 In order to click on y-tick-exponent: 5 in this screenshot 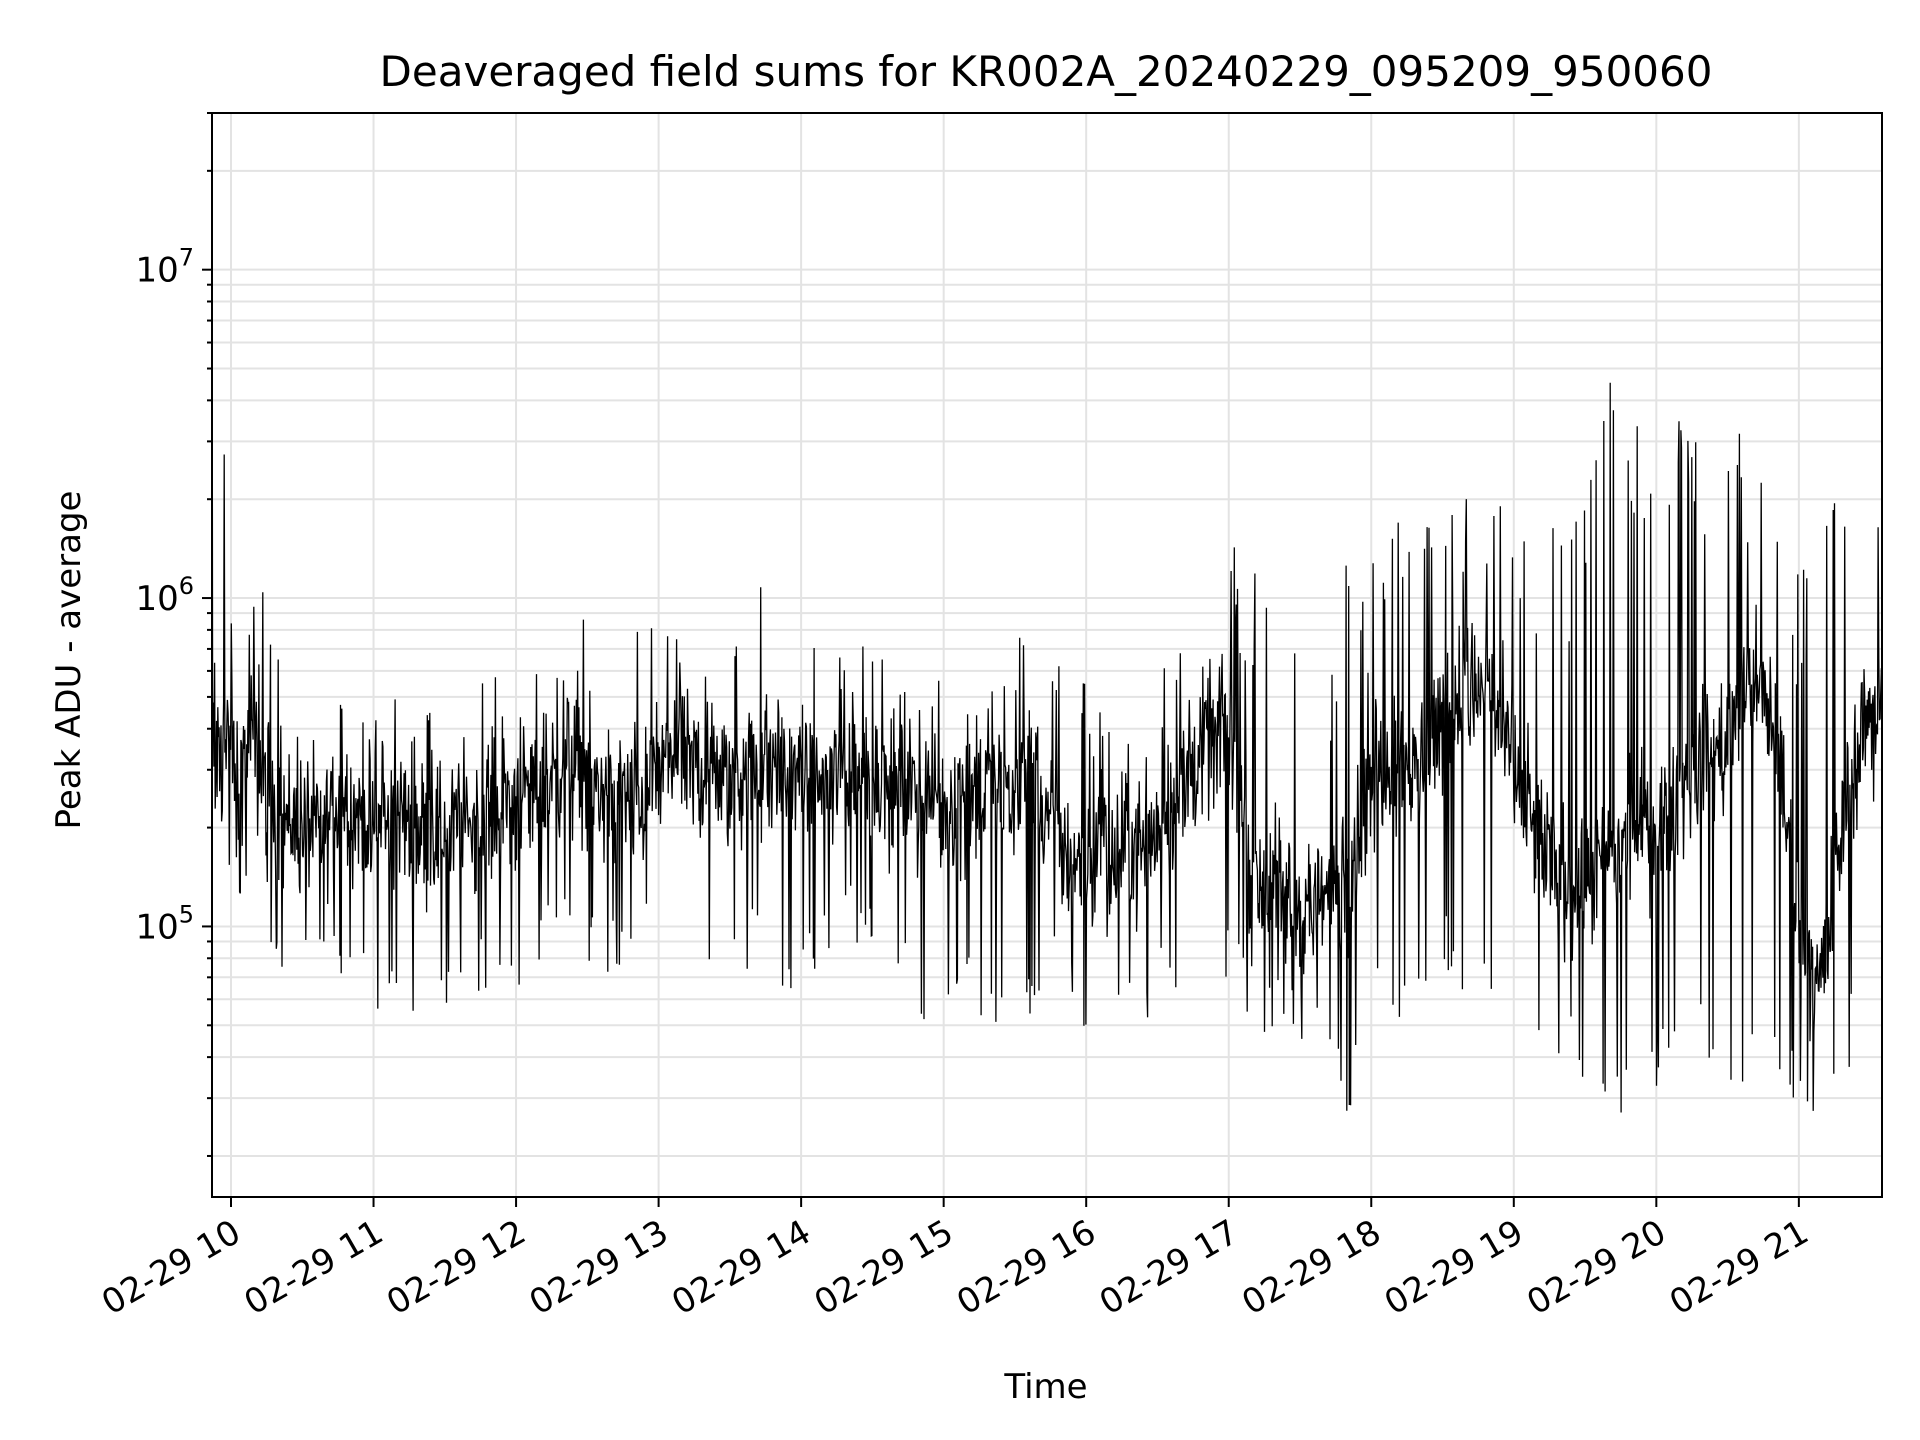, I will do `click(186, 914)`.